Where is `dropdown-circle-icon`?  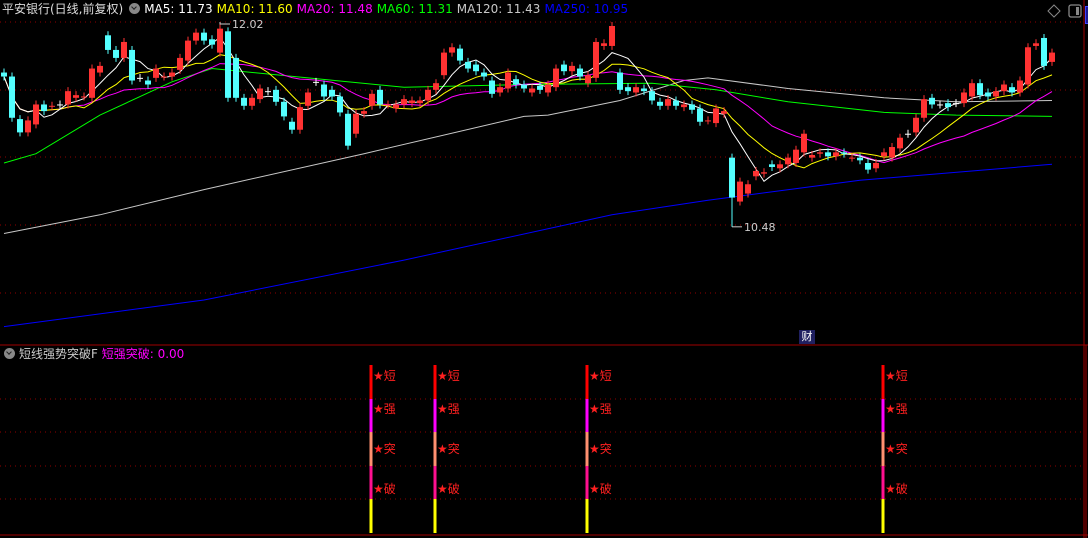 dropdown-circle-icon is located at coordinates (135, 8).